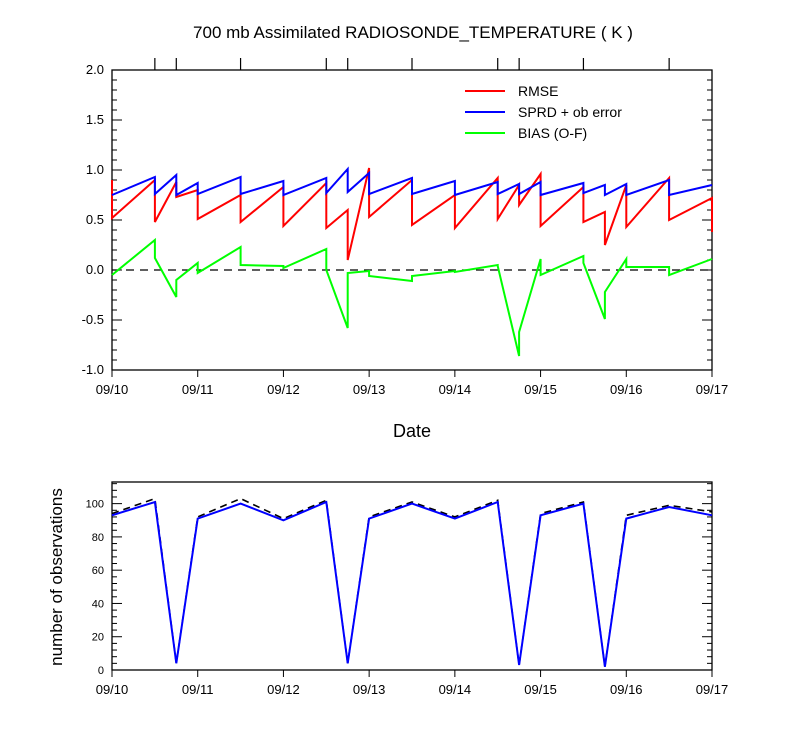  I want to click on y-tick-label: 0.5, so click(95, 219).